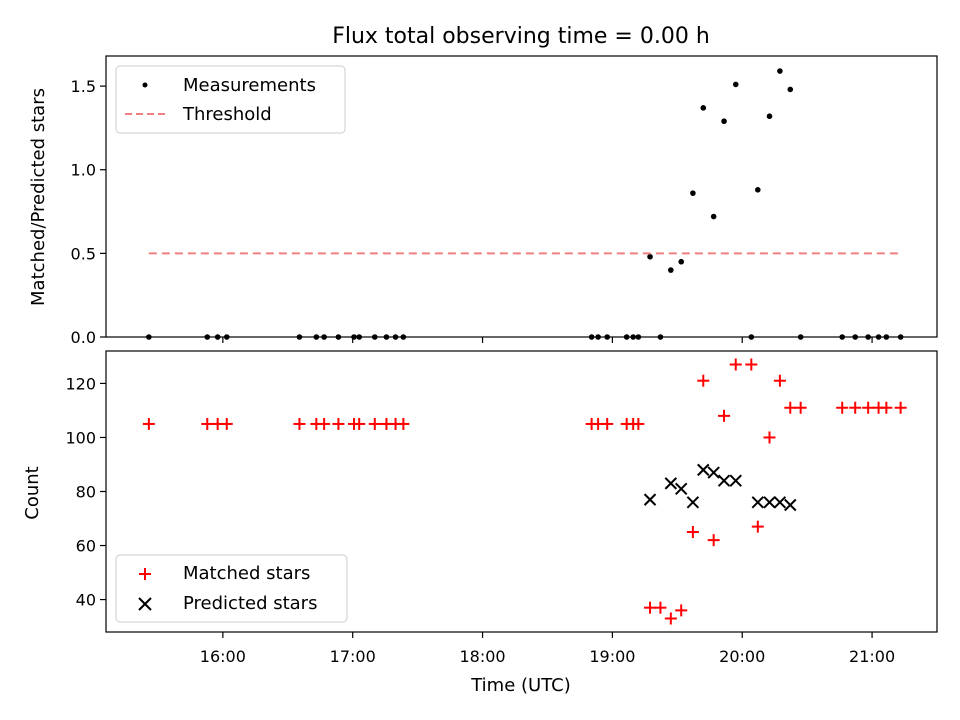  I want to click on bottom-legend-box, so click(231, 588).